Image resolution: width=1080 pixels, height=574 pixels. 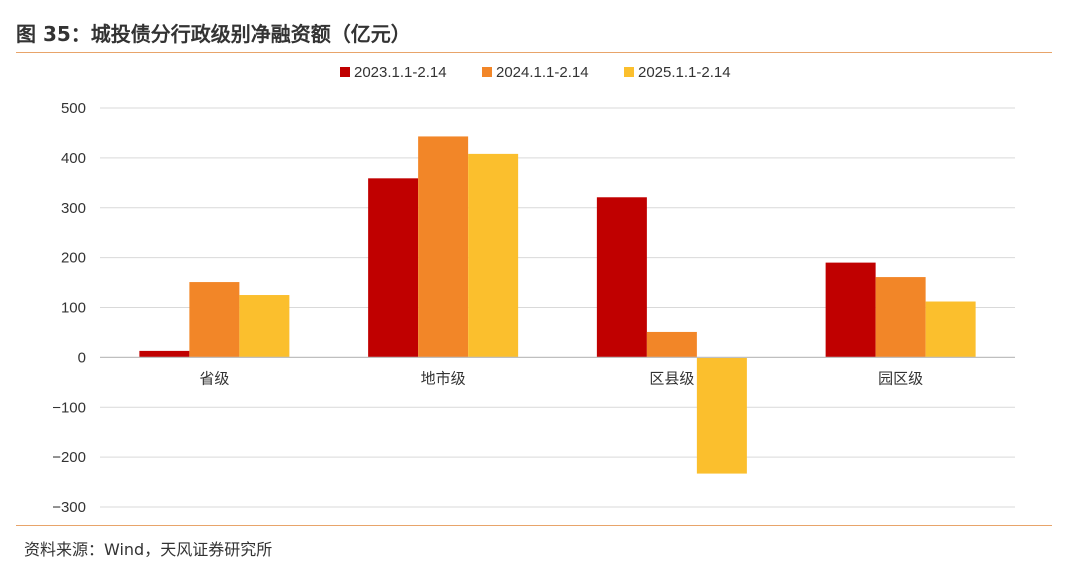 I want to click on figure-title: 图 35：城投债分行政级别净融资额（亿元）, so click(x=213, y=34).